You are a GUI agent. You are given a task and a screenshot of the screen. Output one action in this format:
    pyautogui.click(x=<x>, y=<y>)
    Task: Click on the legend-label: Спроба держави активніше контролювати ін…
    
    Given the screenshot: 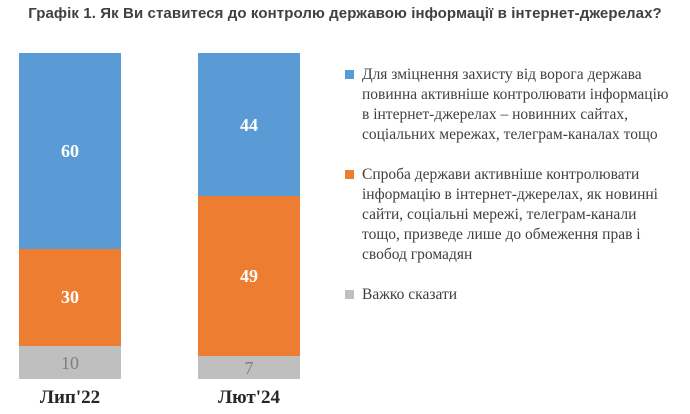 What is the action you would take?
    pyautogui.click(x=510, y=214)
    